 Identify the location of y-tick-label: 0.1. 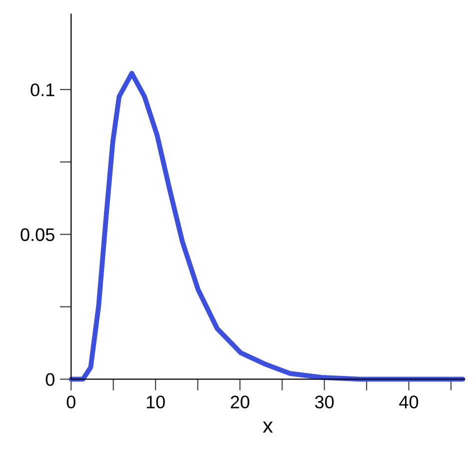
(42, 89).